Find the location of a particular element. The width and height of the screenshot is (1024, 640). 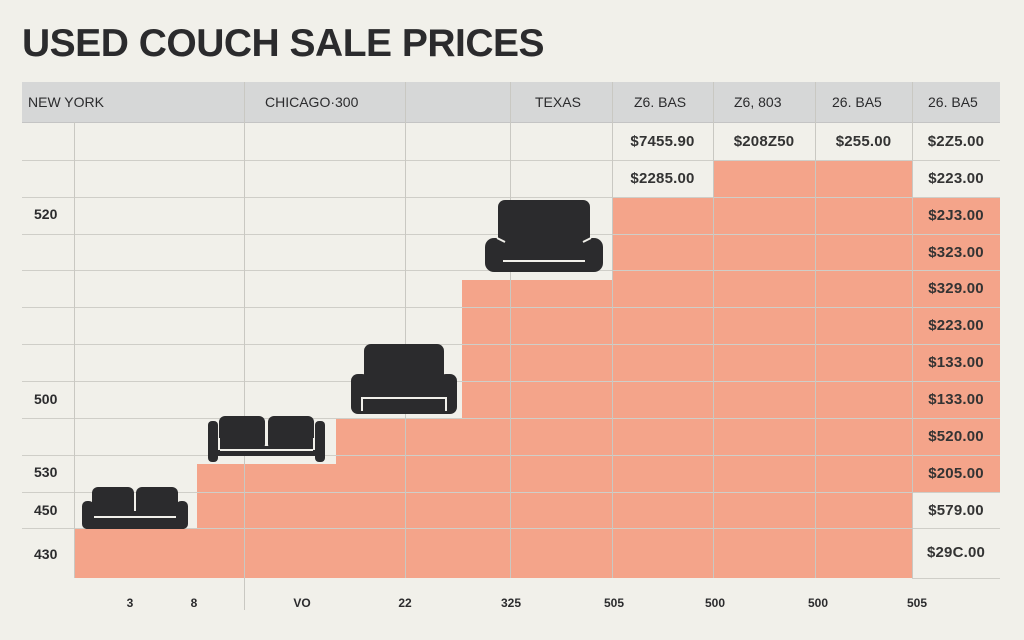

header-col-6: Z6, 803 is located at coordinates (758, 102).